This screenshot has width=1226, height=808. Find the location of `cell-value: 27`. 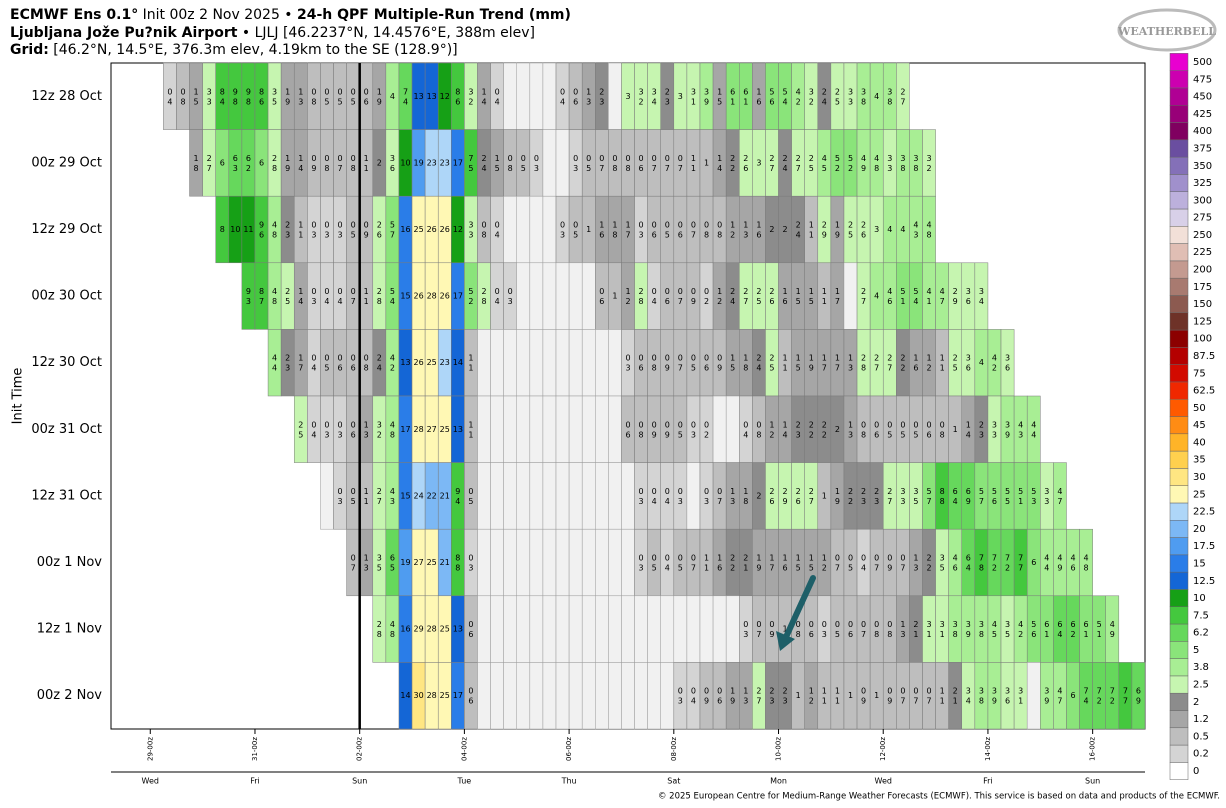

cell-value: 27 is located at coordinates (418, 562).